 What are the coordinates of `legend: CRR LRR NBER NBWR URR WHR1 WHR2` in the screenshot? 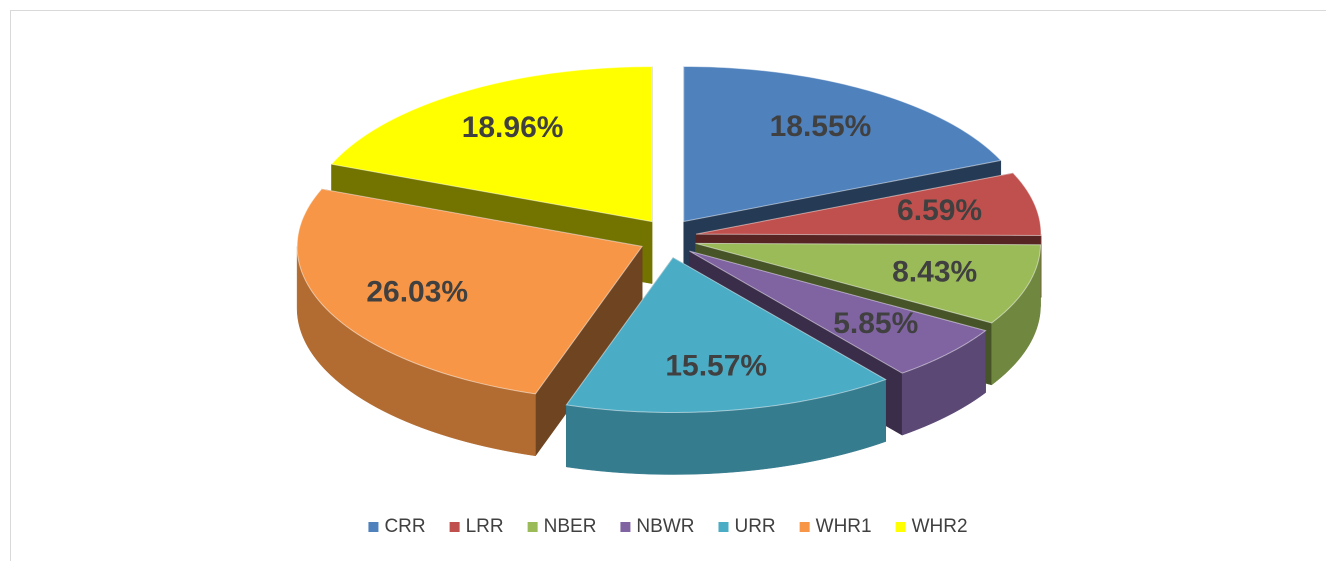 It's located at (668, 526).